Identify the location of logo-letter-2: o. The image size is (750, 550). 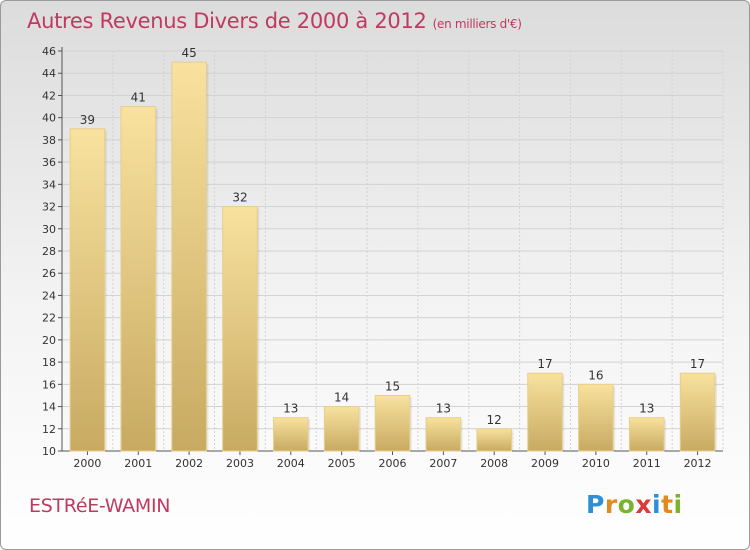
(626, 504).